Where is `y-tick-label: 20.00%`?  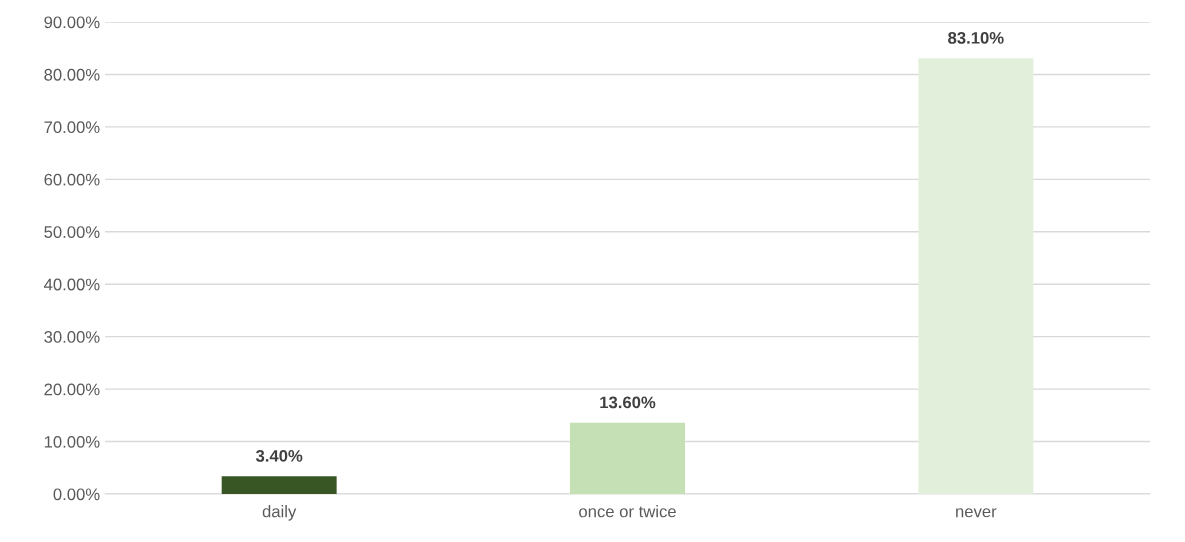 y-tick-label: 20.00% is located at coordinates (72, 389).